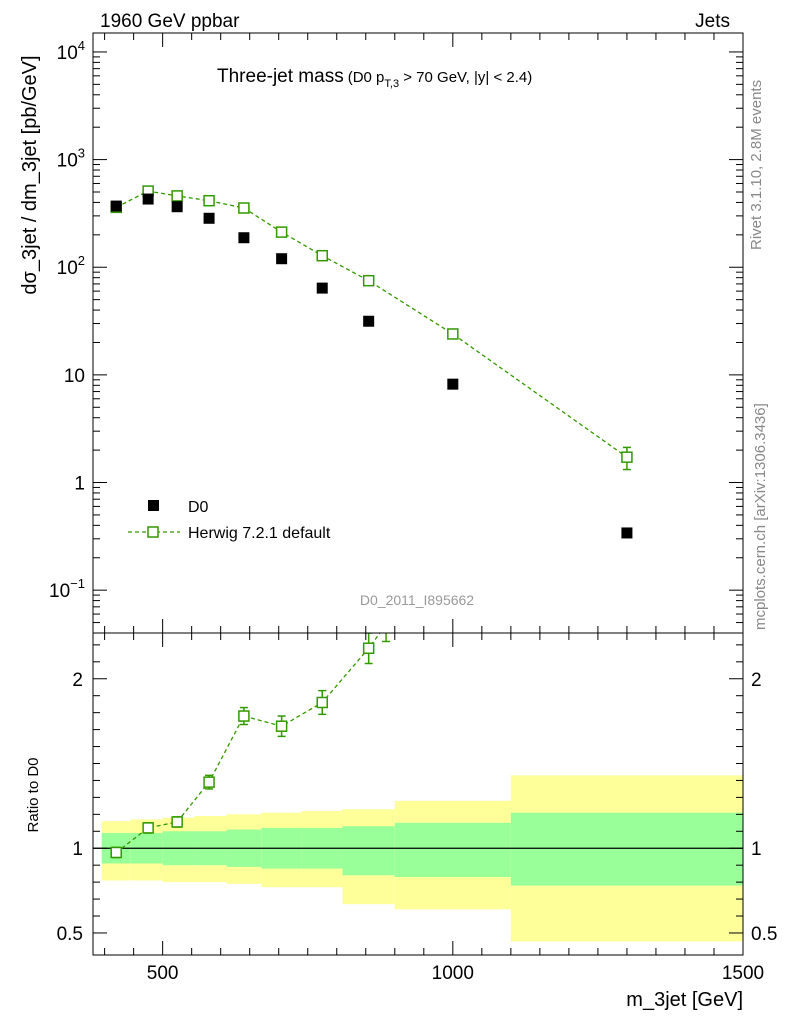 This screenshot has height=1024, width=786. I want to click on ratio-y-tick-label-right: 0.5, so click(764, 934).